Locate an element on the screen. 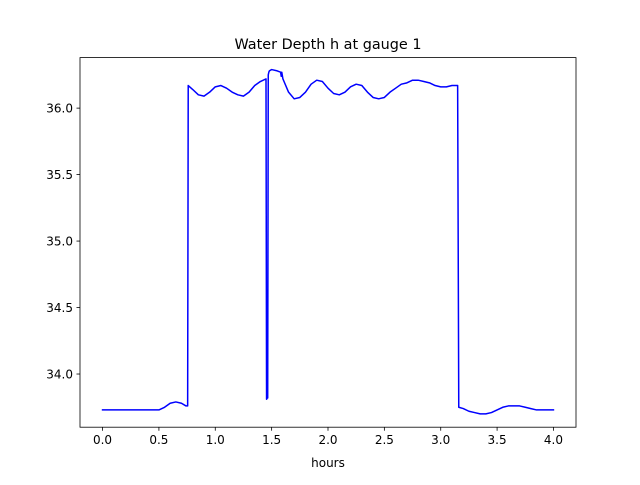 Image resolution: width=640 pixels, height=485 pixels. x-tick-label: 0.5 is located at coordinates (158, 440).